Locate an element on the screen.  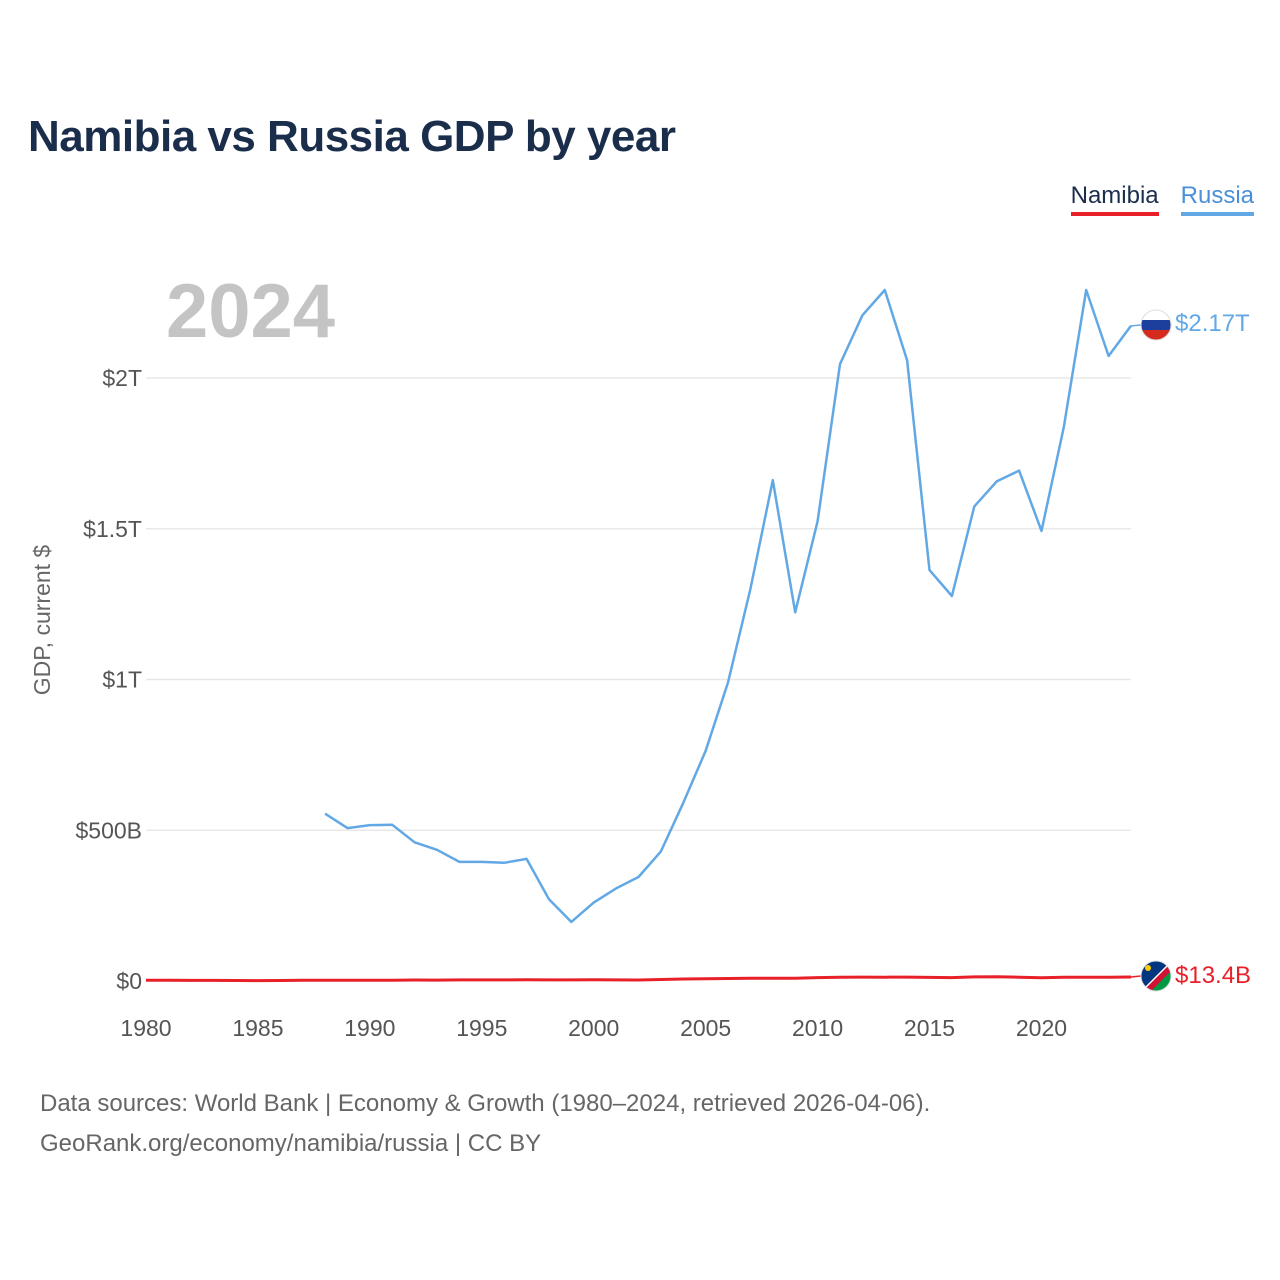
y-tick-label: $500B is located at coordinates (108, 830).